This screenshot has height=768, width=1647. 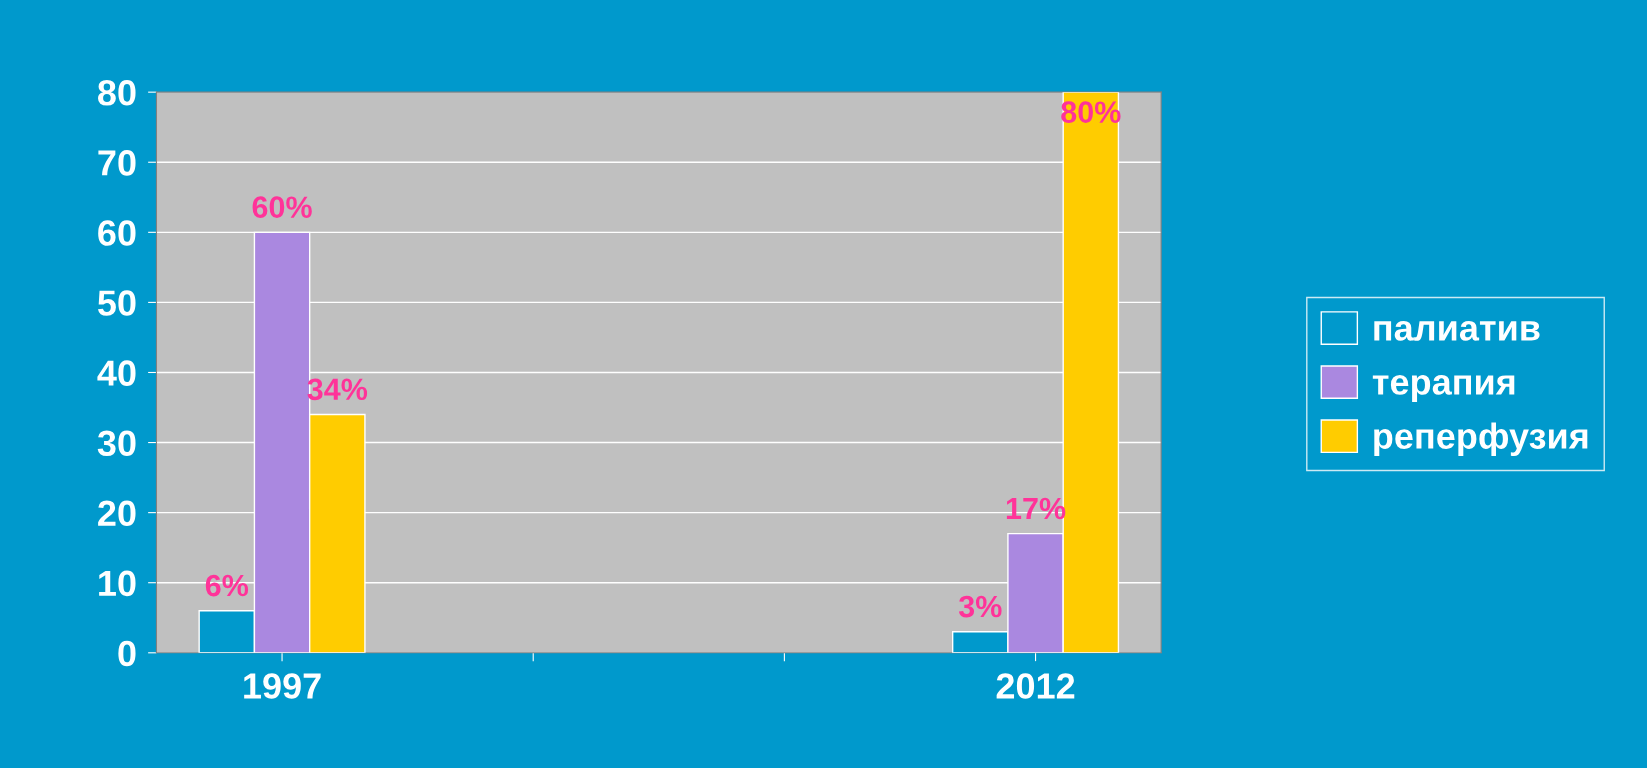 I want to click on y-tick-label: 20, so click(x=117, y=513).